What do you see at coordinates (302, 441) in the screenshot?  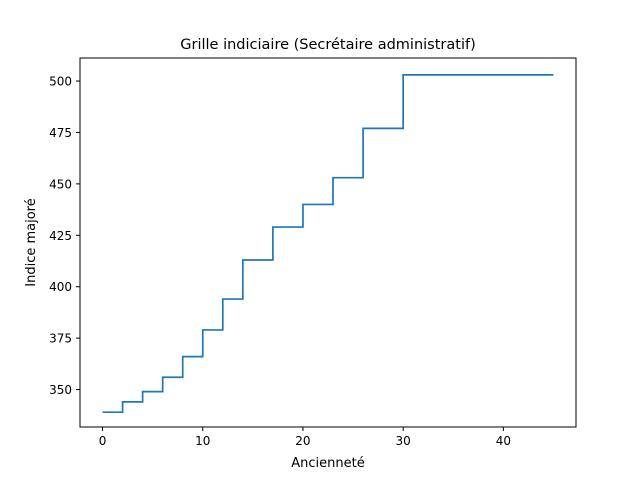 I see `x-tick-label: 20` at bounding box center [302, 441].